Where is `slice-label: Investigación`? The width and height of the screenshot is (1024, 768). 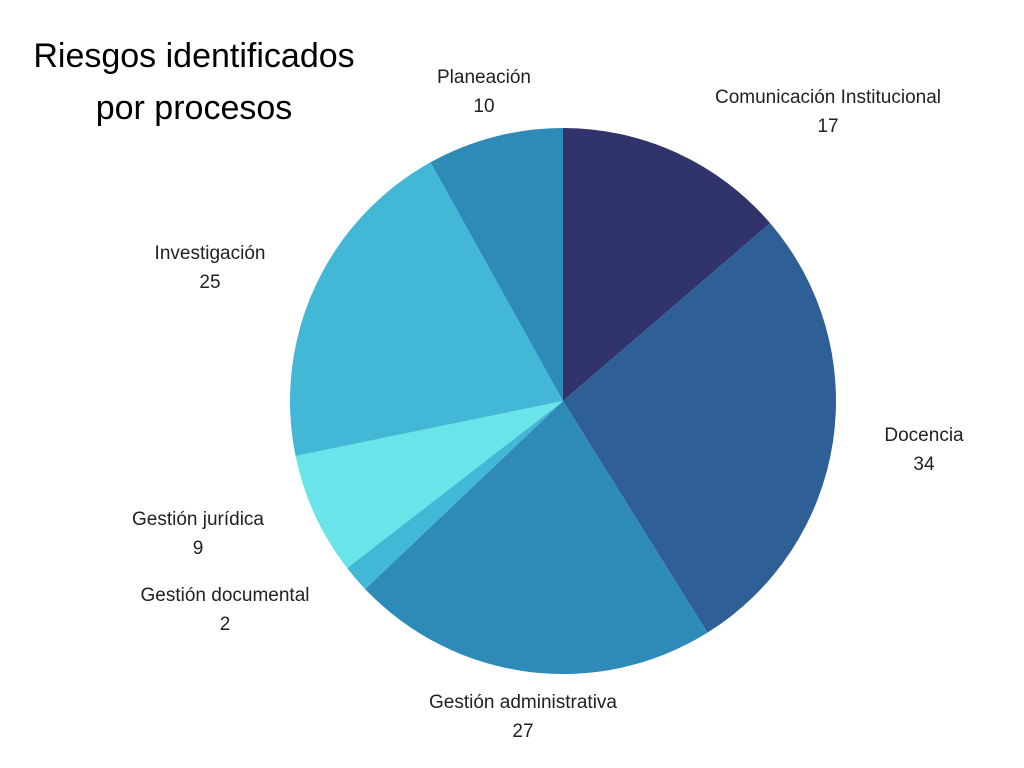 slice-label: Investigación is located at coordinates (210, 253).